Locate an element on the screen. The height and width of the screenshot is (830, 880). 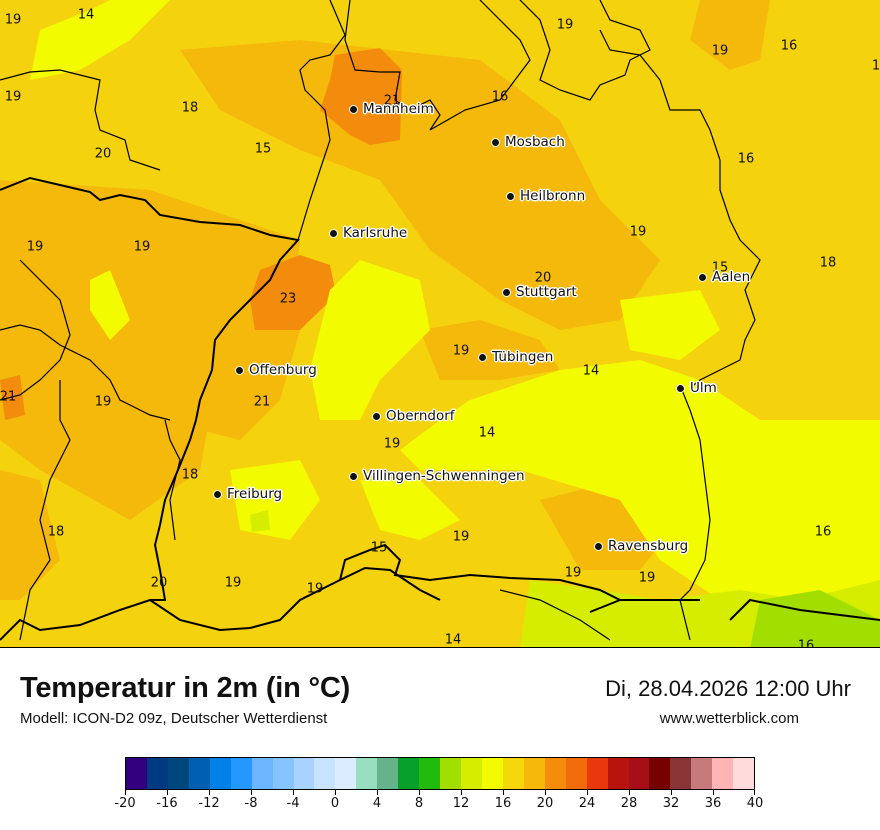
colorbar-tick-label: 16 is located at coordinates (503, 803).